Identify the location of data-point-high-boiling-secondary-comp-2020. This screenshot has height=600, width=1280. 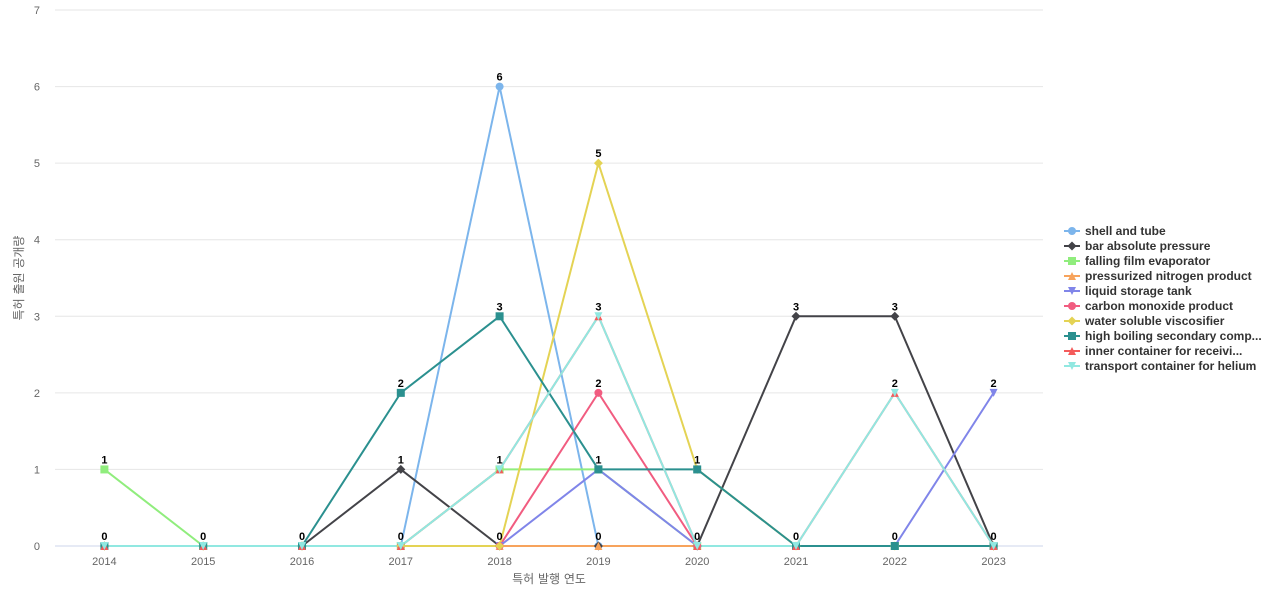
(697, 469).